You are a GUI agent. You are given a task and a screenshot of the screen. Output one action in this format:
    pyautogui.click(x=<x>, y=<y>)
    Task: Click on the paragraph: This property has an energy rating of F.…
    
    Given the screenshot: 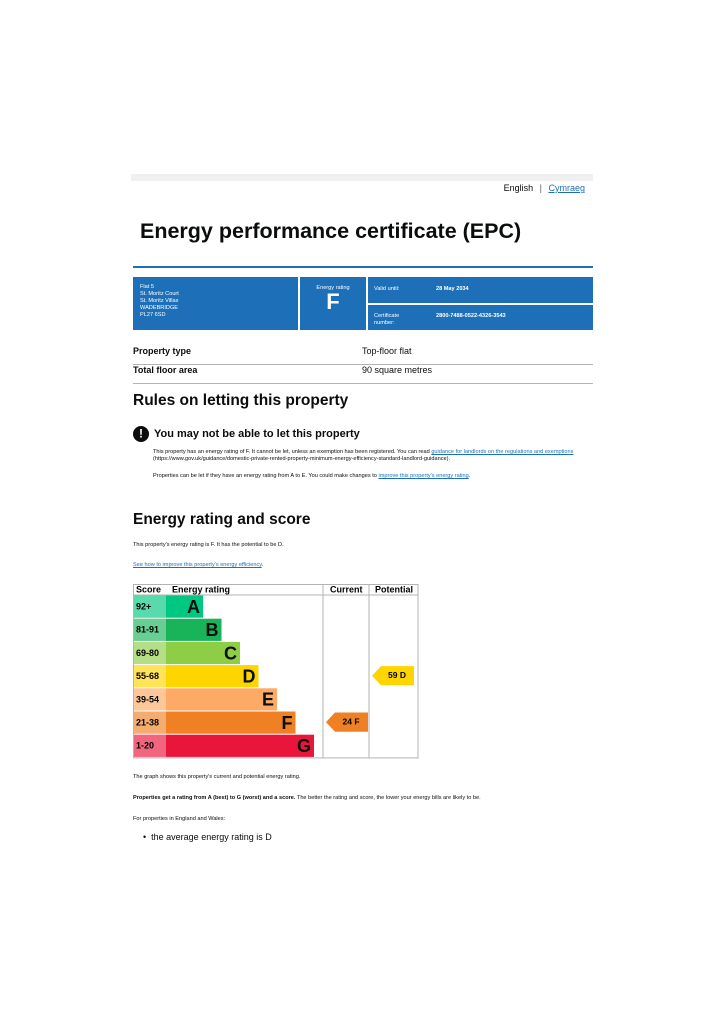 What is the action you would take?
    pyautogui.click(x=365, y=456)
    